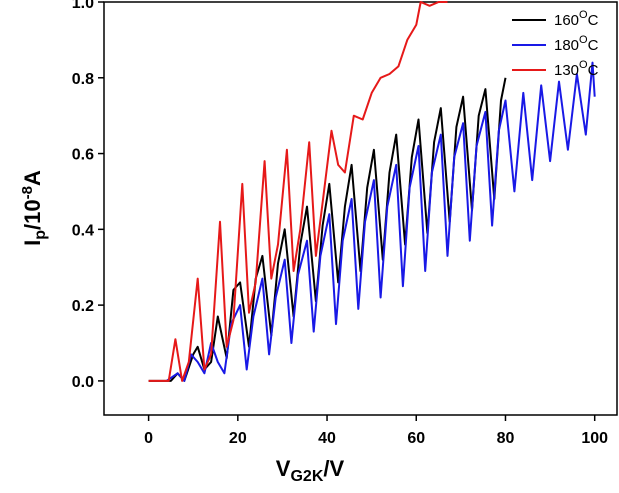 Image resolution: width=619 pixels, height=493 pixels. Describe the element at coordinates (583, 40) in the screenshot. I see `legend-180-sup: O` at that location.